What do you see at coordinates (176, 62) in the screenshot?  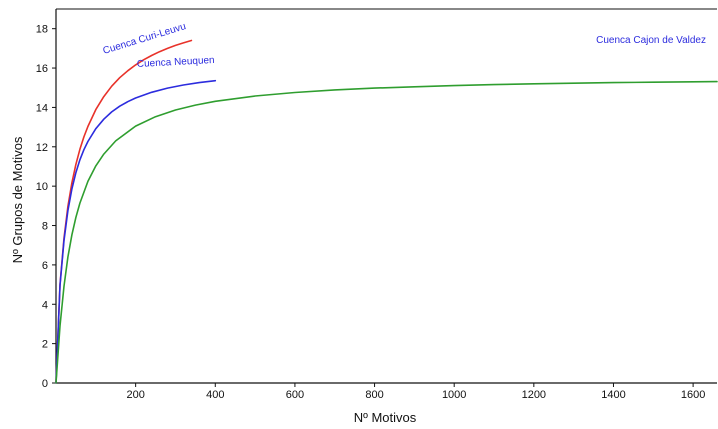 I see `series-label-1: Cuenca Neuquen` at bounding box center [176, 62].